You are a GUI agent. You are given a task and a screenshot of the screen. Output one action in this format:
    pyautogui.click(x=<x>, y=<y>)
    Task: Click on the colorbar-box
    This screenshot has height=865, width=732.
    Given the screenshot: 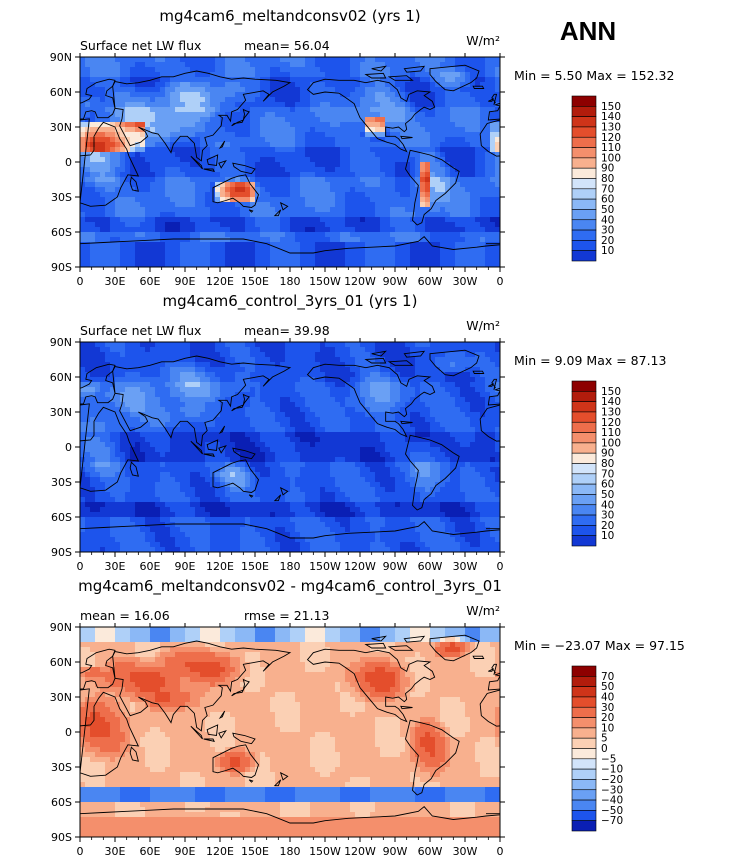 What is the action you would take?
    pyautogui.click(x=584, y=101)
    